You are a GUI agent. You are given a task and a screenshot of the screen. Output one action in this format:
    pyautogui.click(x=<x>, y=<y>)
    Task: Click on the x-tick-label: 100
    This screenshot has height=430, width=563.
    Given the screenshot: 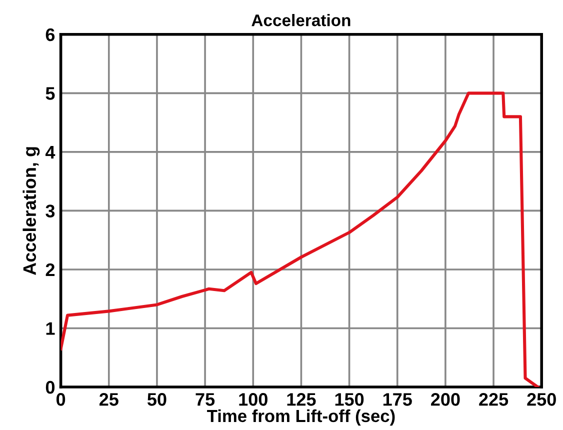 What is the action you would take?
    pyautogui.click(x=253, y=399)
    